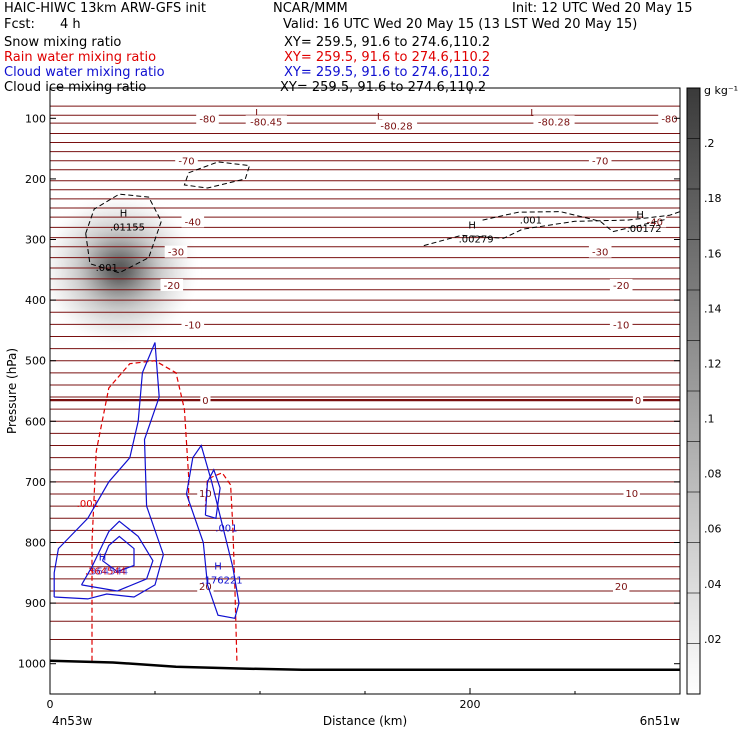 This screenshot has height=740, width=740. I want to click on ice-max-value: .00279, so click(476, 239).